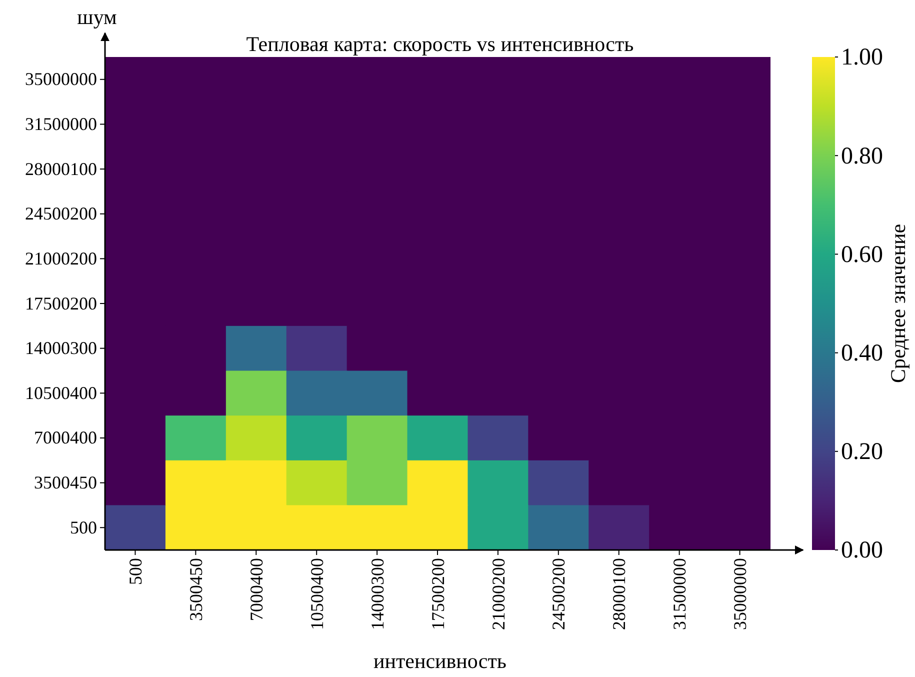 The image size is (915, 677). Describe the element at coordinates (61, 258) in the screenshot. I see `y-tick-label: 21000200` at that location.